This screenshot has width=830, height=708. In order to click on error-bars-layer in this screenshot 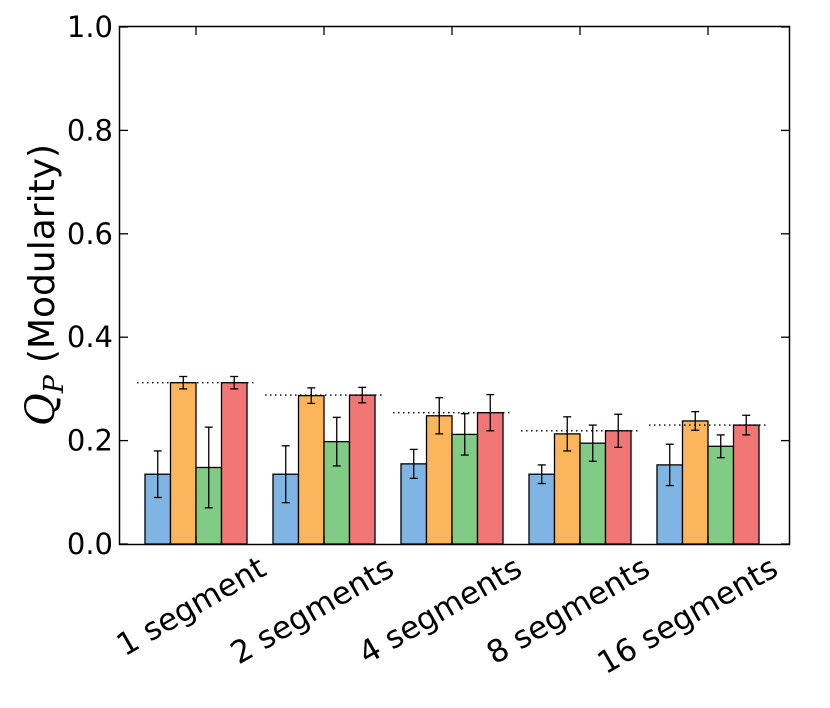, I will do `click(452, 442)`.